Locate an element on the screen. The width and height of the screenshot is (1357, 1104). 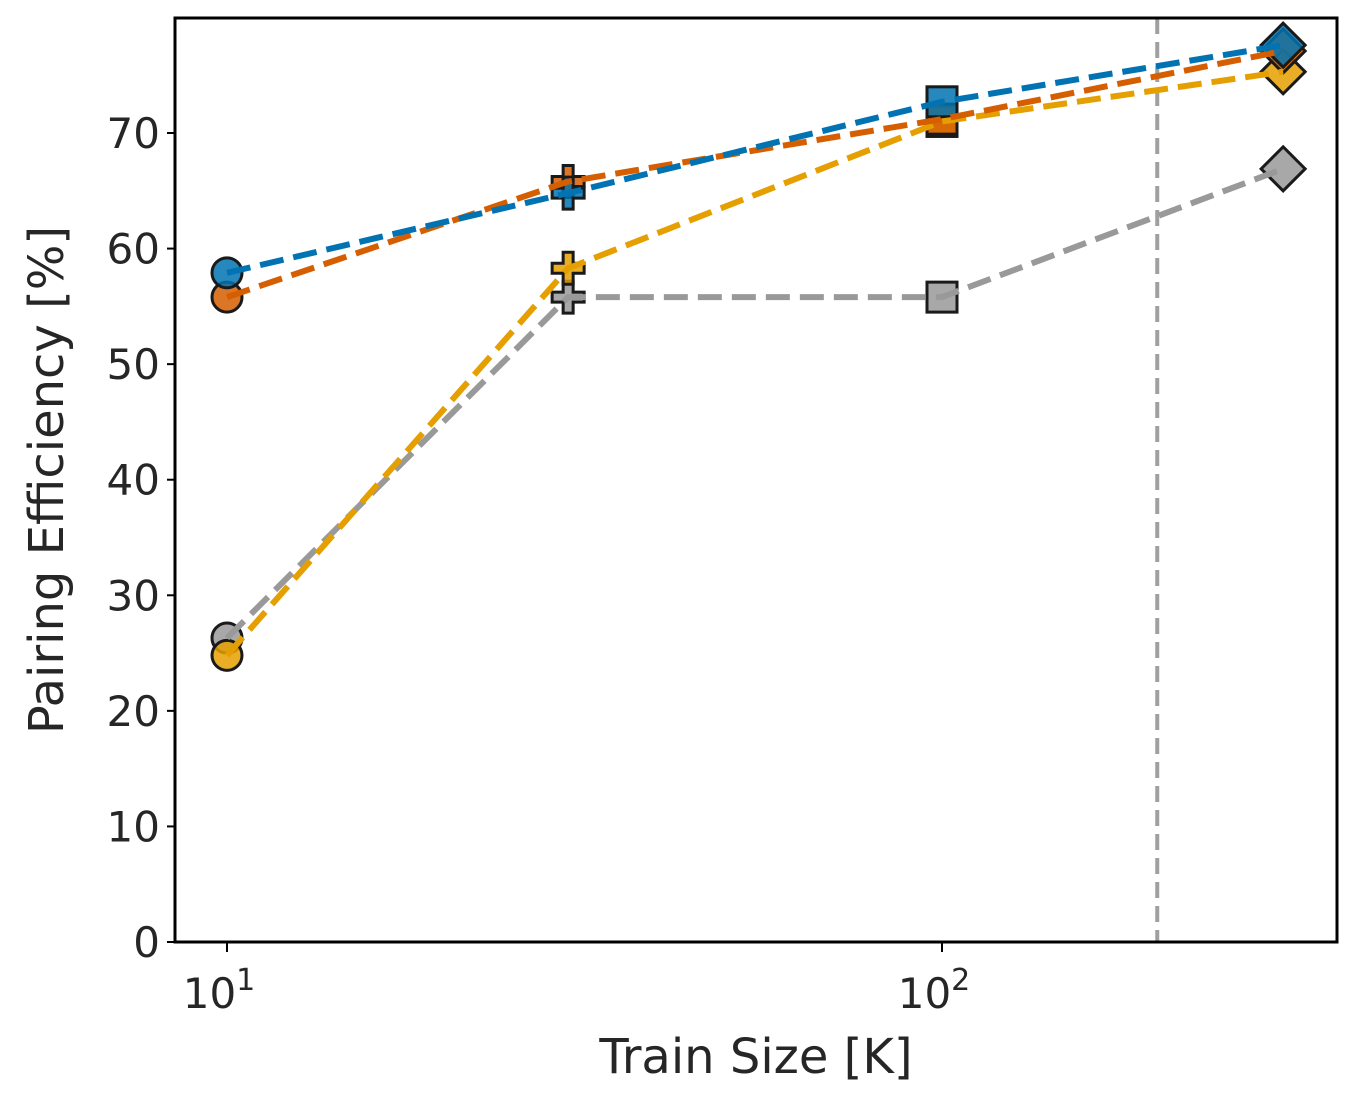
y-tick-label: 20 is located at coordinates (133, 711).